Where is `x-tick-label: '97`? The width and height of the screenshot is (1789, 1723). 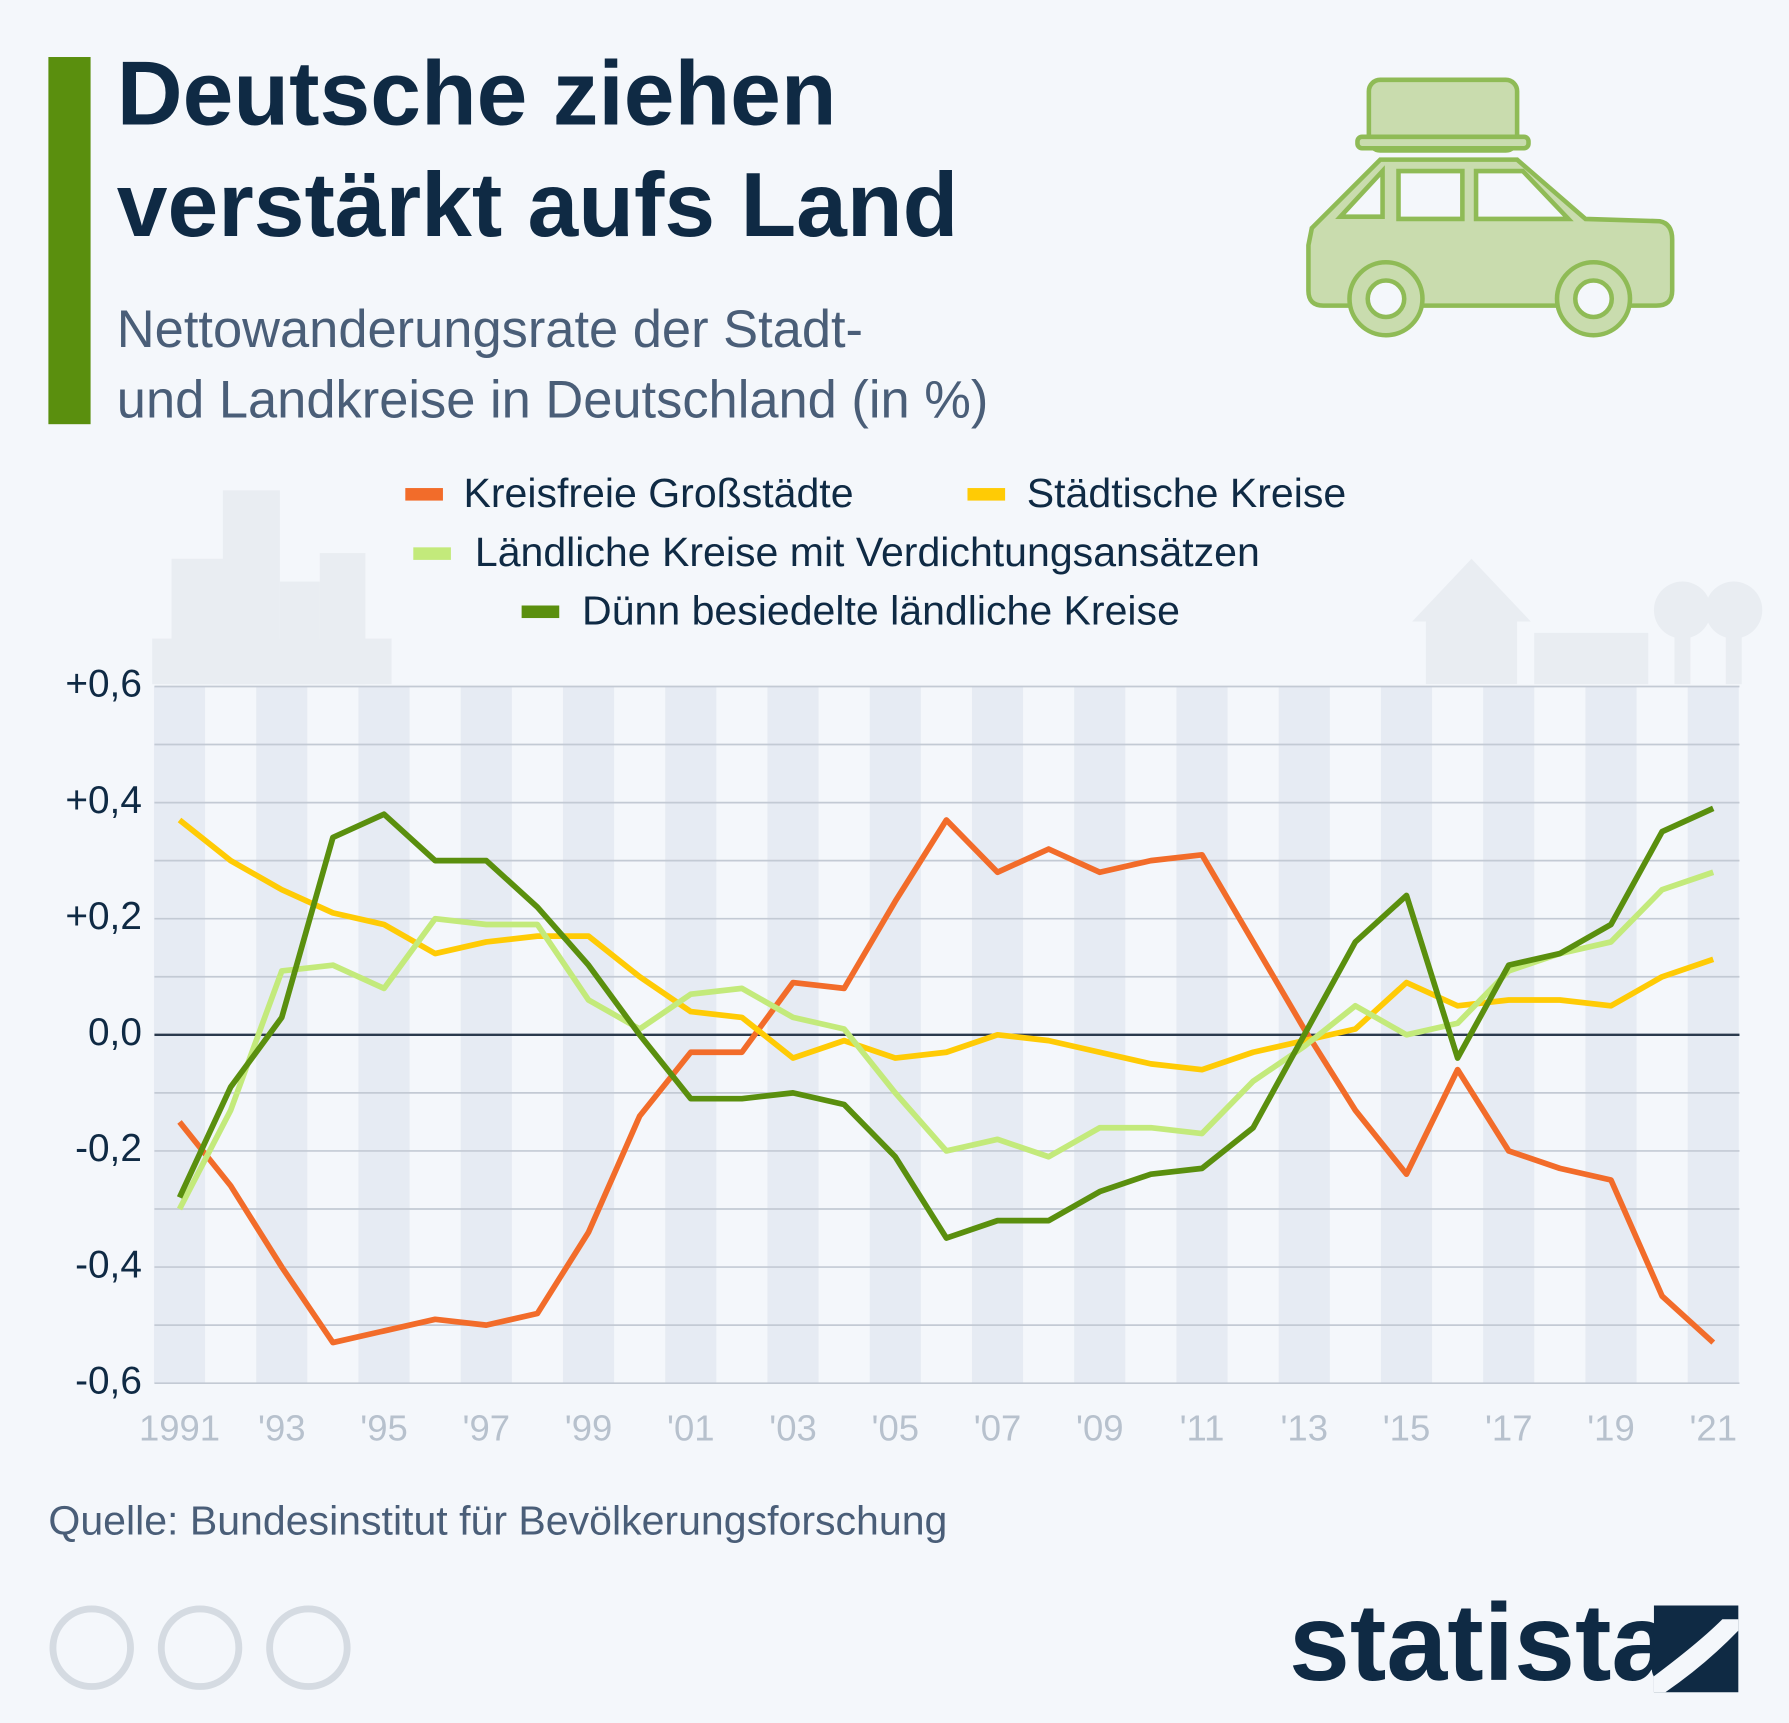
x-tick-label: '97 is located at coordinates (487, 1428).